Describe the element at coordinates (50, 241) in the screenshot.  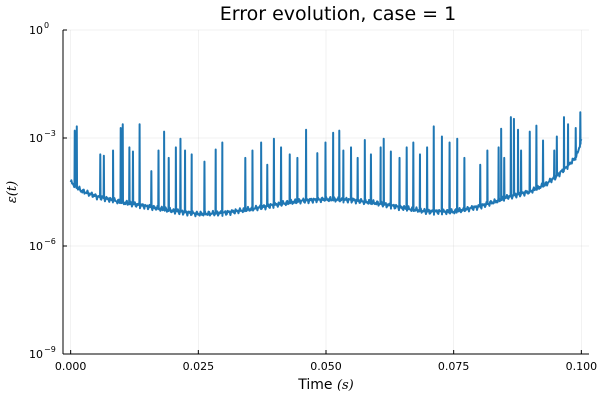
I see `y-tick-exponent: −6` at that location.